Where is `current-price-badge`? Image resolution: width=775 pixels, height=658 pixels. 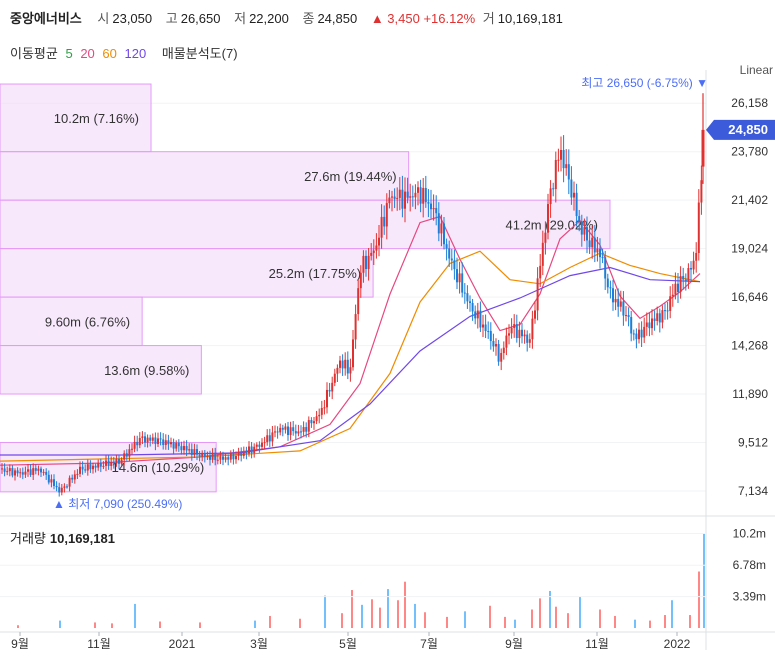 current-price-badge is located at coordinates (740, 129).